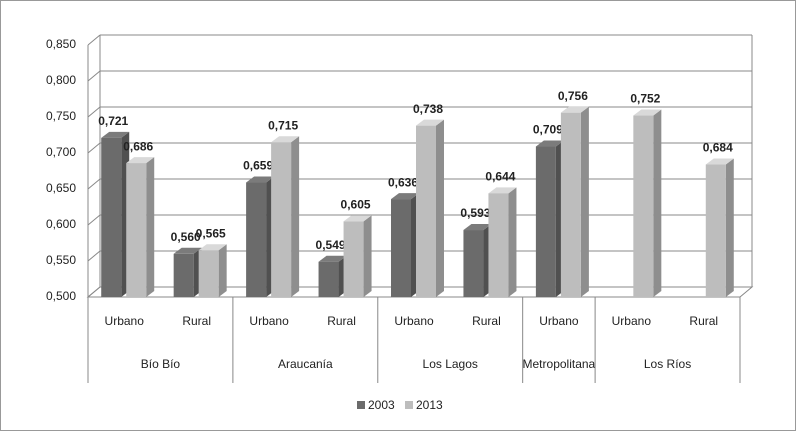 This screenshot has height=431, width=796. I want to click on value-label: 0,709, so click(548, 130).